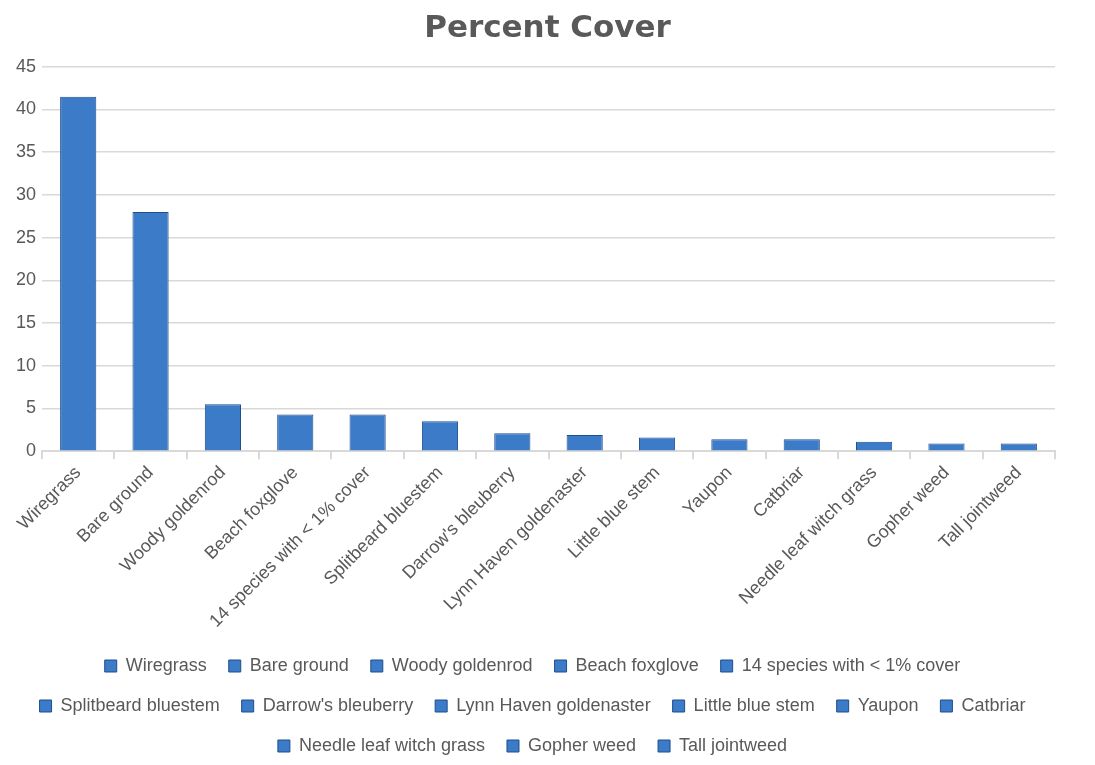 The image size is (1095, 765). I want to click on legend-label: Lynn Haven goldenaster, so click(553, 704).